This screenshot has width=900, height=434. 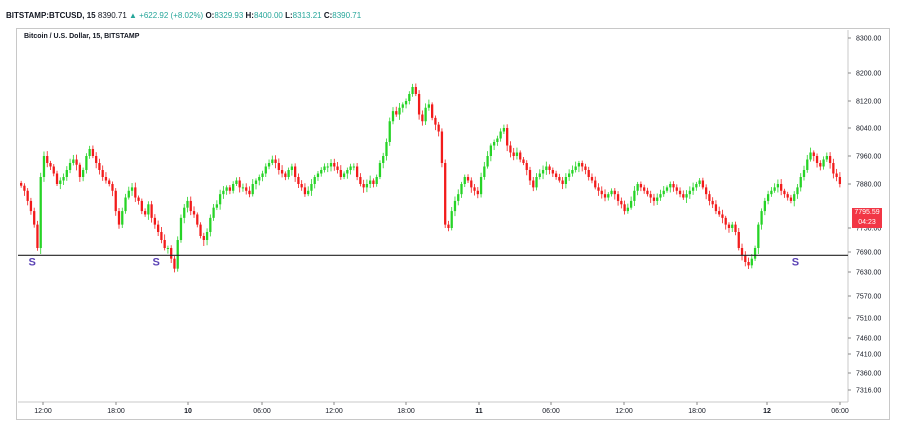 I want to click on high-label: H:, so click(x=249, y=15).